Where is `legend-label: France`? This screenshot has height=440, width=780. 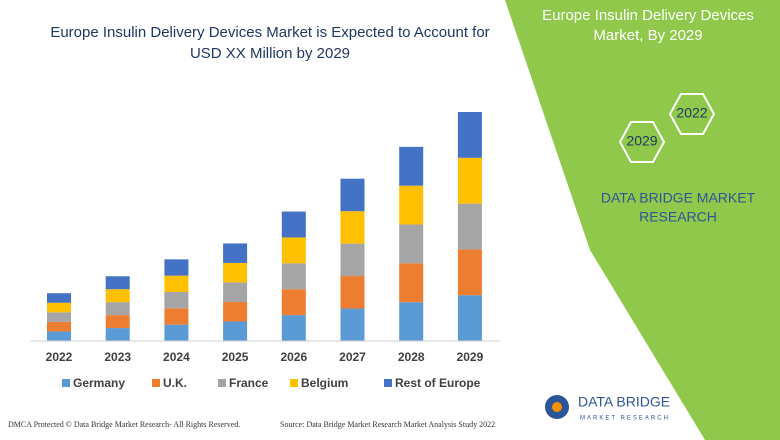 legend-label: France is located at coordinates (249, 383).